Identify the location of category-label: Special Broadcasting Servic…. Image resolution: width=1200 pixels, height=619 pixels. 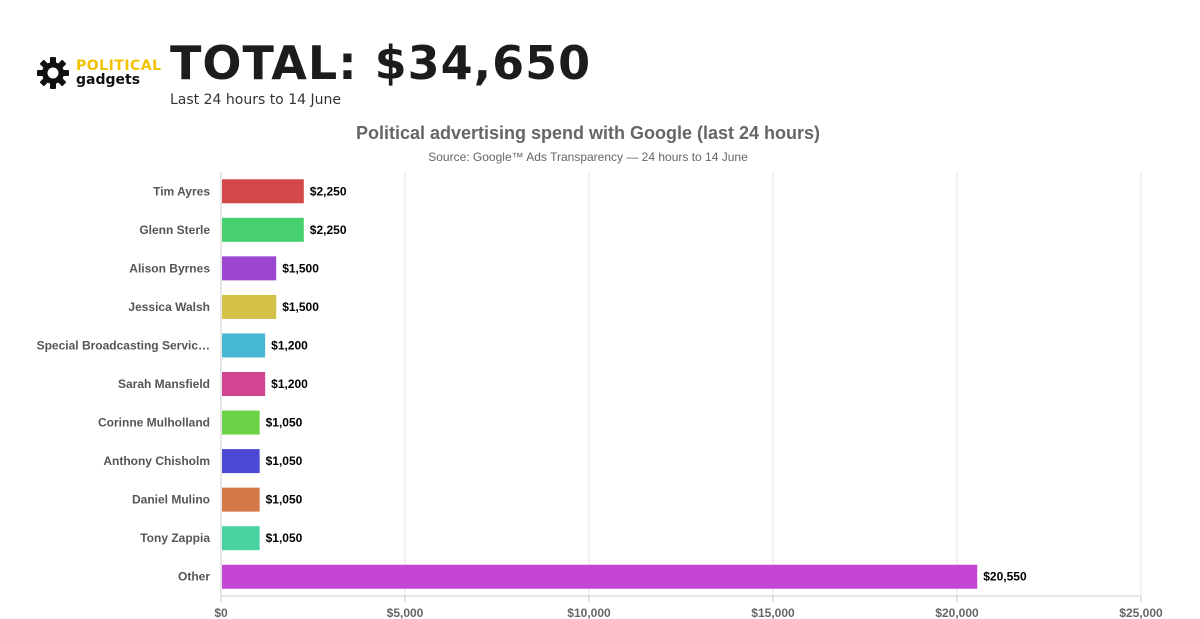
(123, 345).